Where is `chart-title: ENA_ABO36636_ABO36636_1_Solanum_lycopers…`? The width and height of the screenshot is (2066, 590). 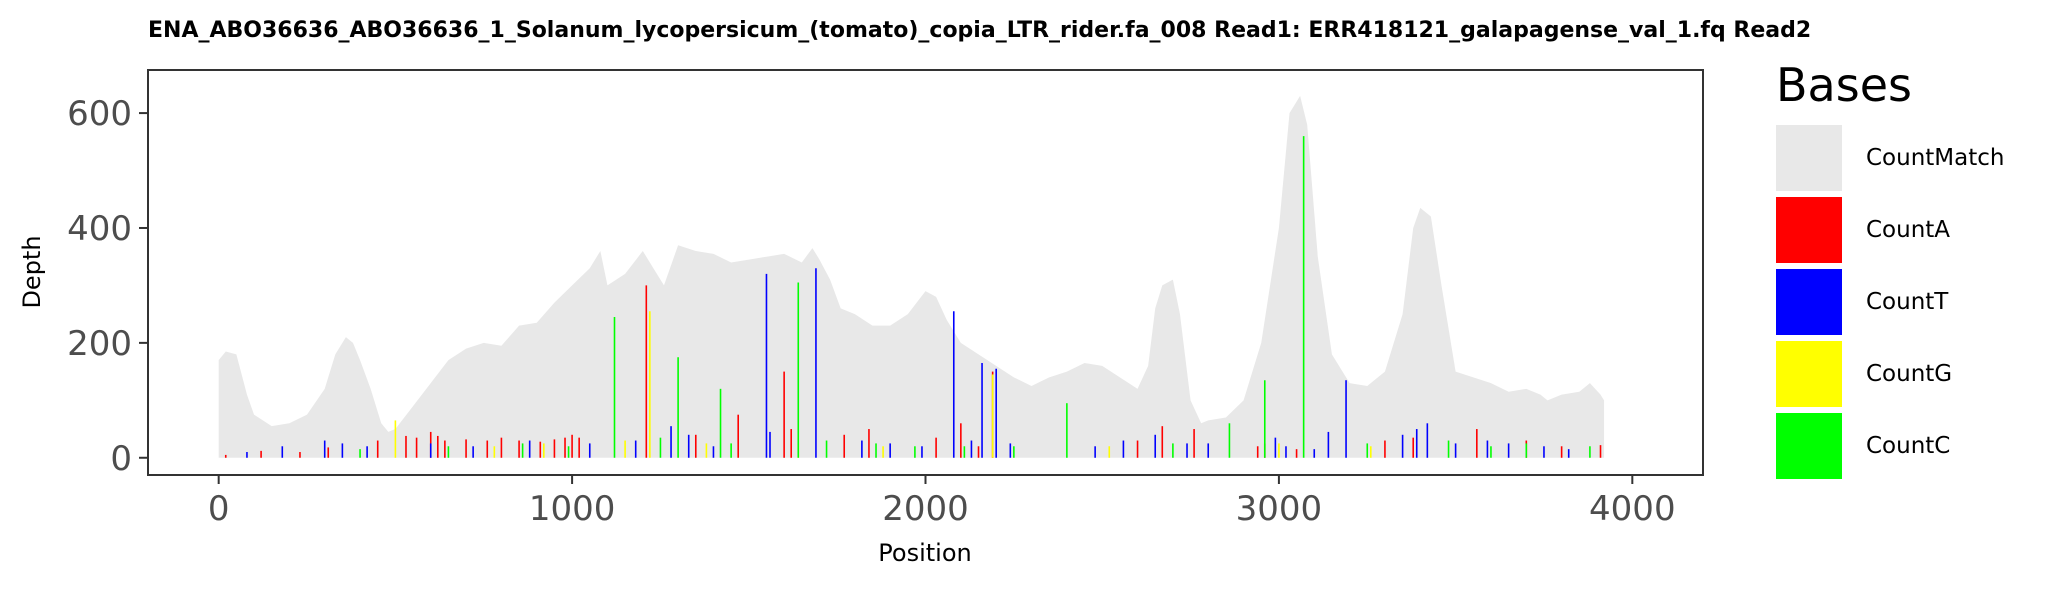 chart-title: ENA_ABO36636_ABO36636_1_Solanum_lycopers… is located at coordinates (980, 30).